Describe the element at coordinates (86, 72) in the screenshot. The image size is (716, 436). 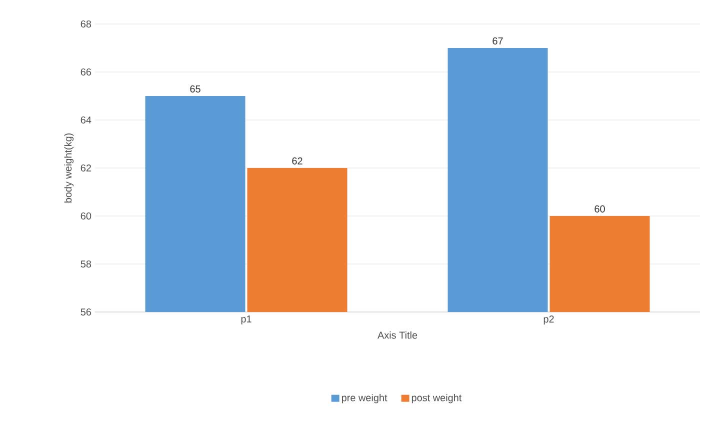
I see `y-tick-label: 66` at that location.